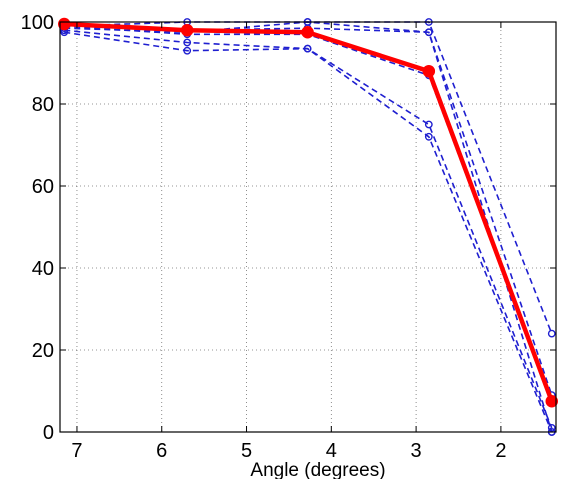  Describe the element at coordinates (317, 469) in the screenshot. I see `x-axis-label: Angle (degrees)` at that location.